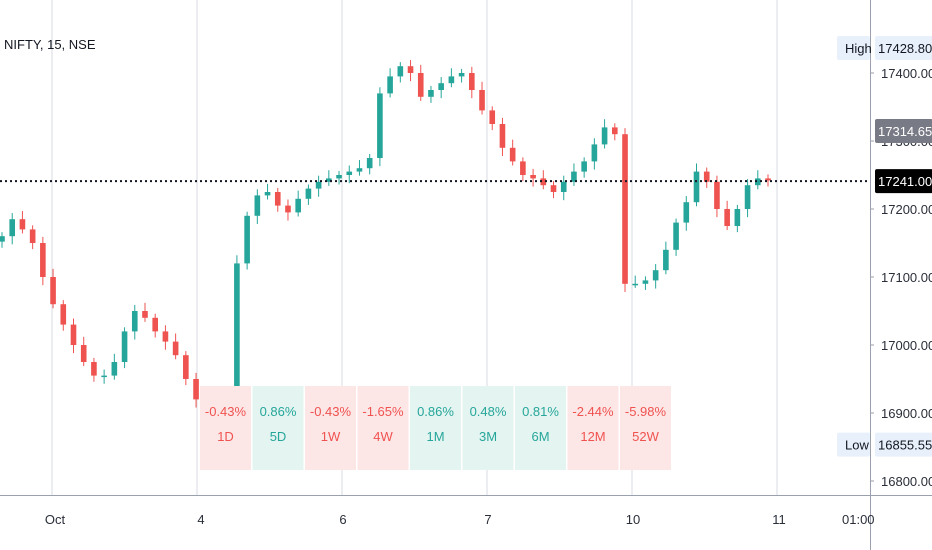  I want to click on performance-period: 4W, so click(383, 436).